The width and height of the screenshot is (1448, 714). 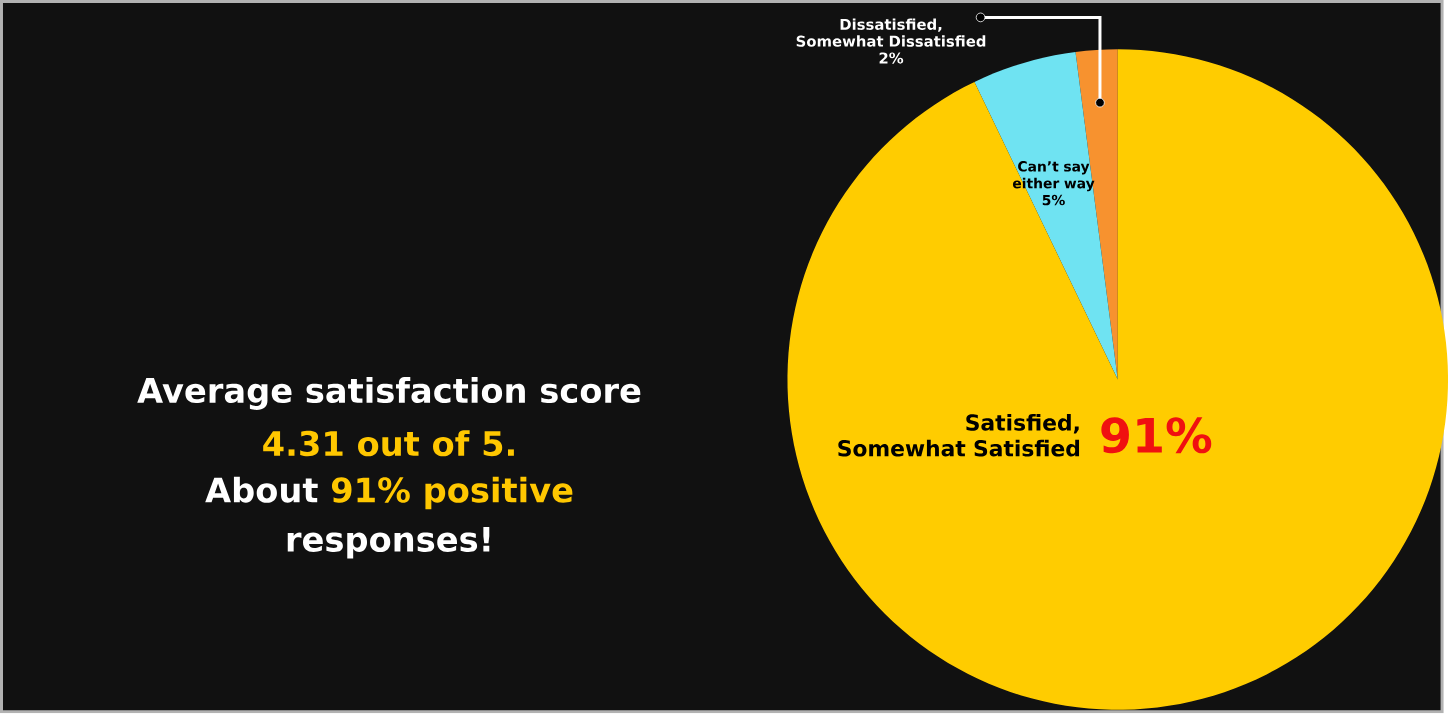 I want to click on text: Average satisfaction score, so click(x=389, y=394).